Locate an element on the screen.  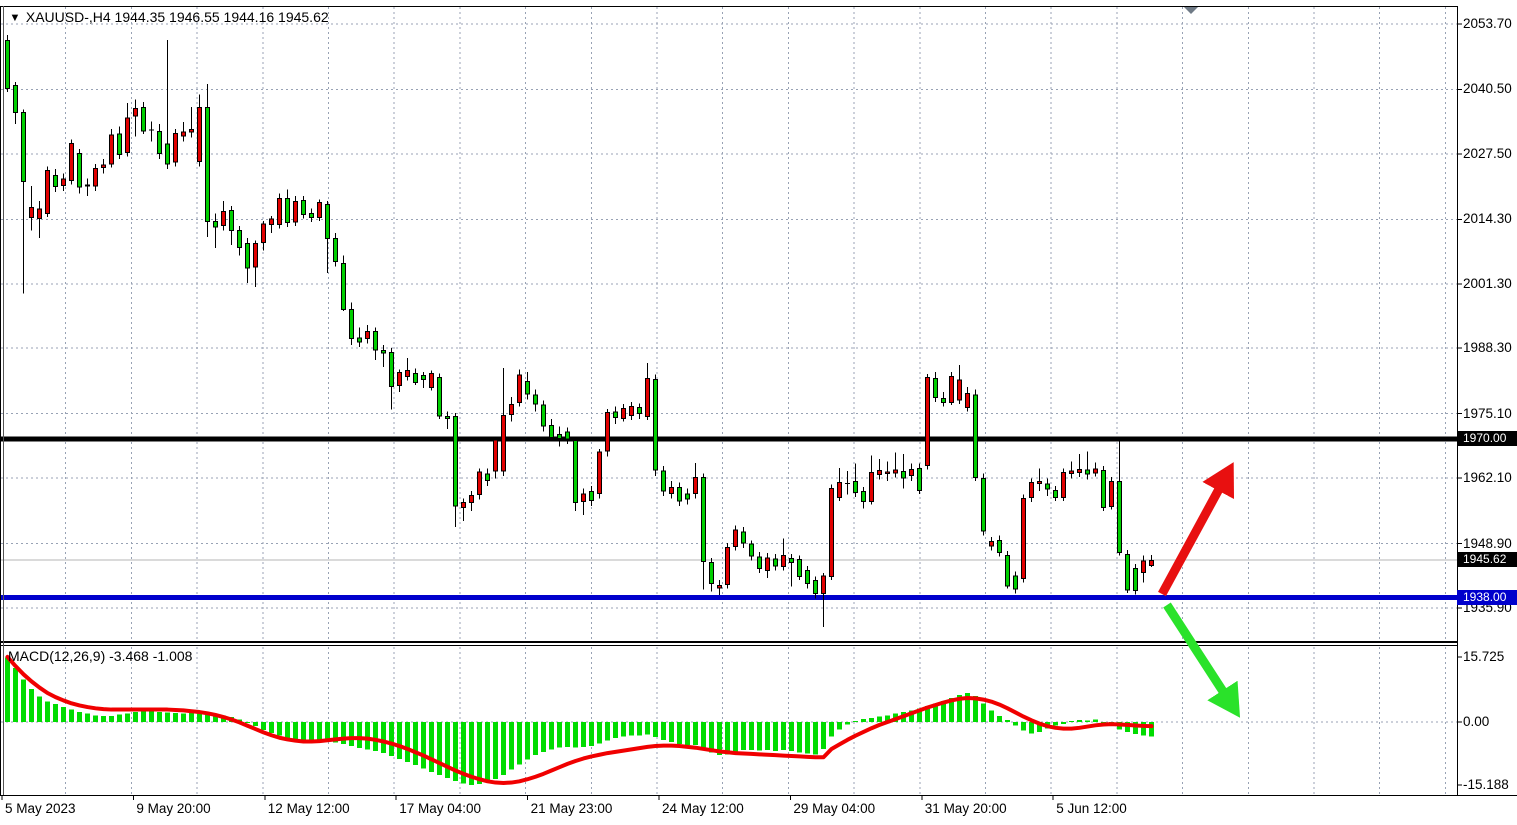
symbol-dropdown-icon: ▼ is located at coordinates (15, 17).